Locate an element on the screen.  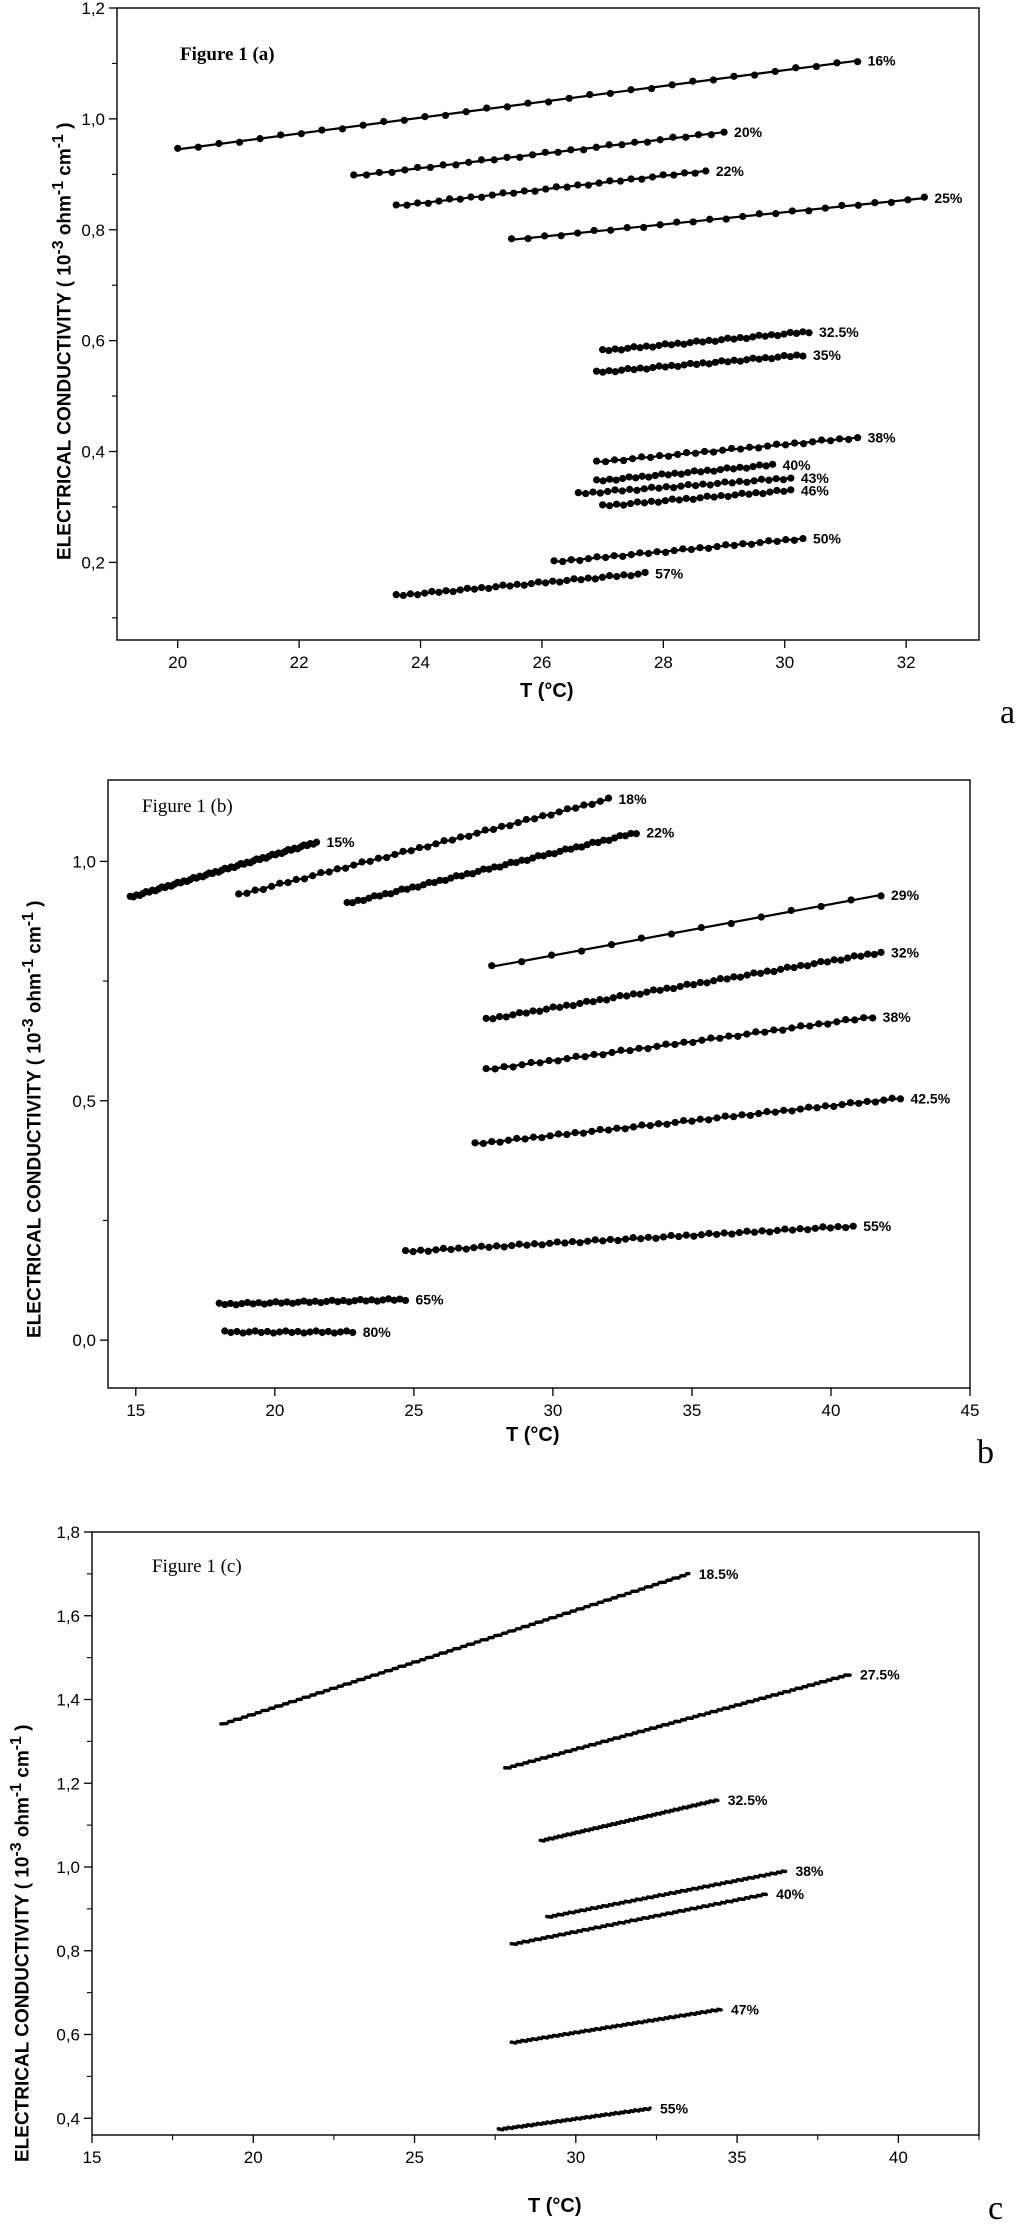
series-47pct: 47% is located at coordinates (634, 2023).